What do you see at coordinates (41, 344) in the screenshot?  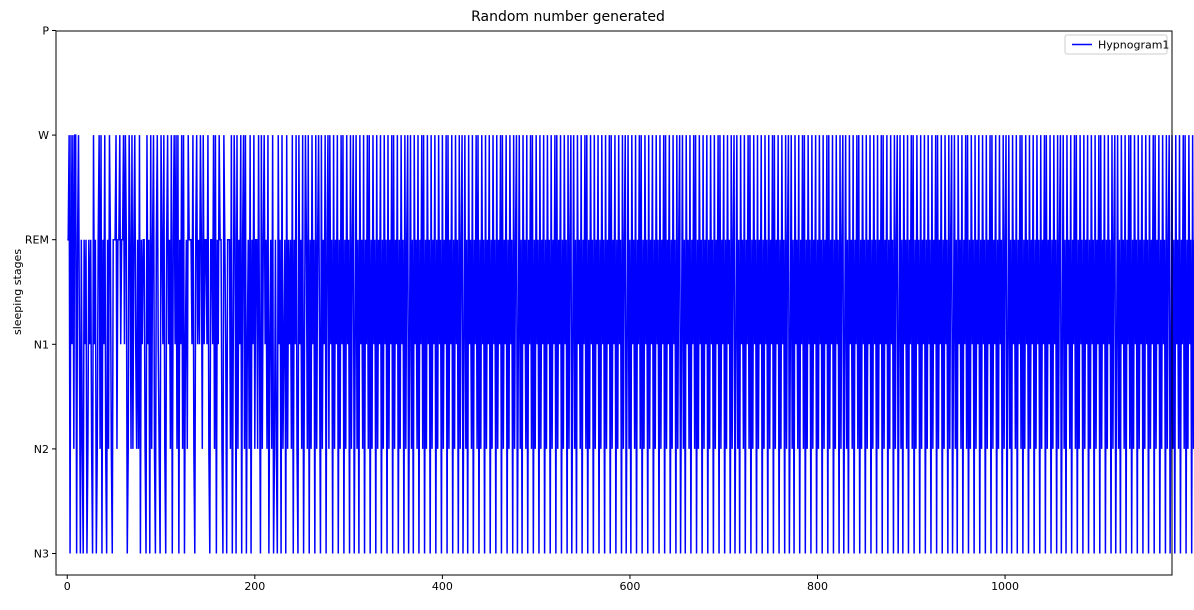 I see `y-tick-label: N1` at bounding box center [41, 344].